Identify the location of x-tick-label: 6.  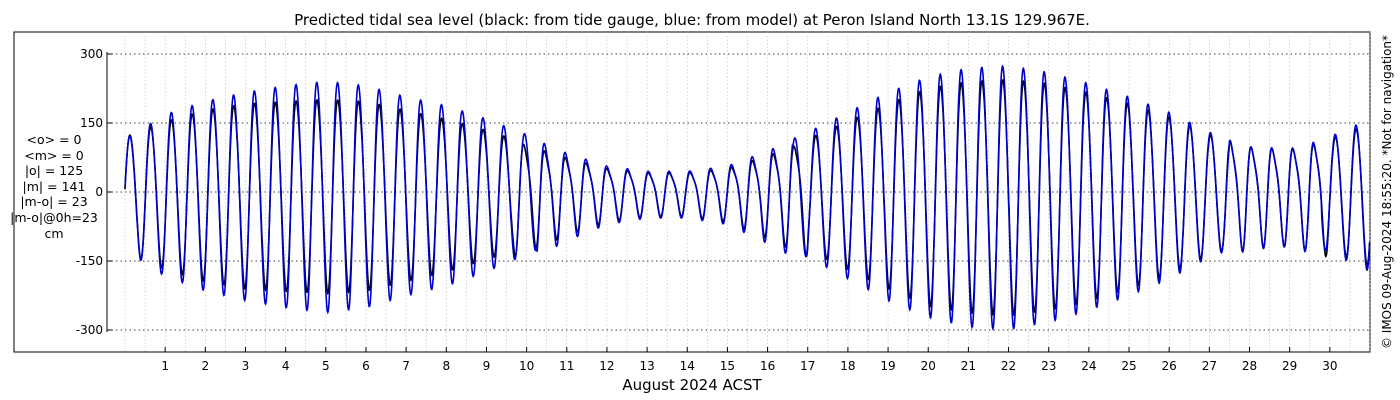
(366, 366).